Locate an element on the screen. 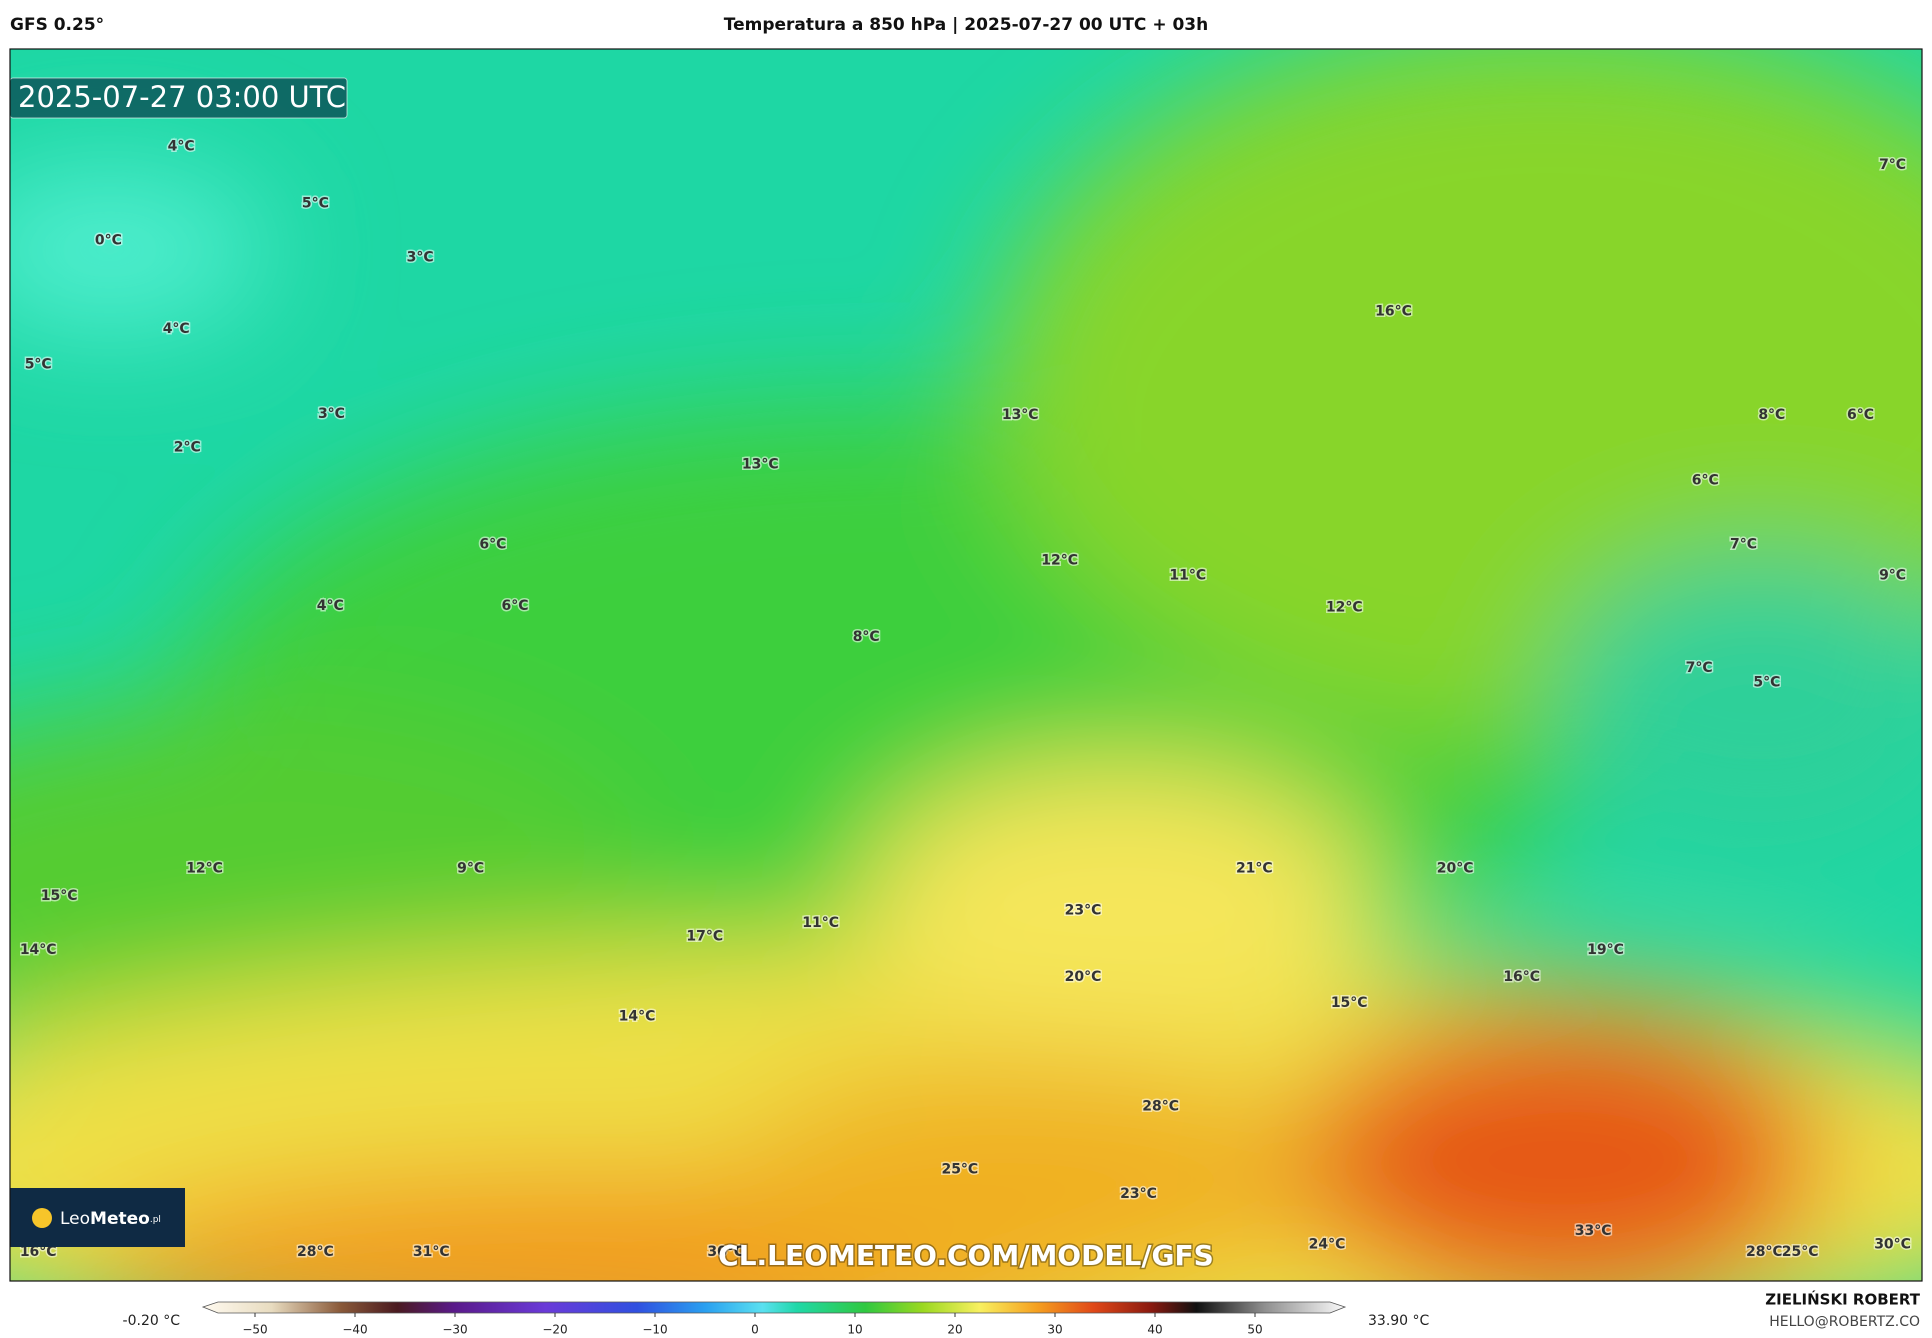 This screenshot has height=1338, width=1932. colorbar-tick-label: −40 is located at coordinates (354, 1330).